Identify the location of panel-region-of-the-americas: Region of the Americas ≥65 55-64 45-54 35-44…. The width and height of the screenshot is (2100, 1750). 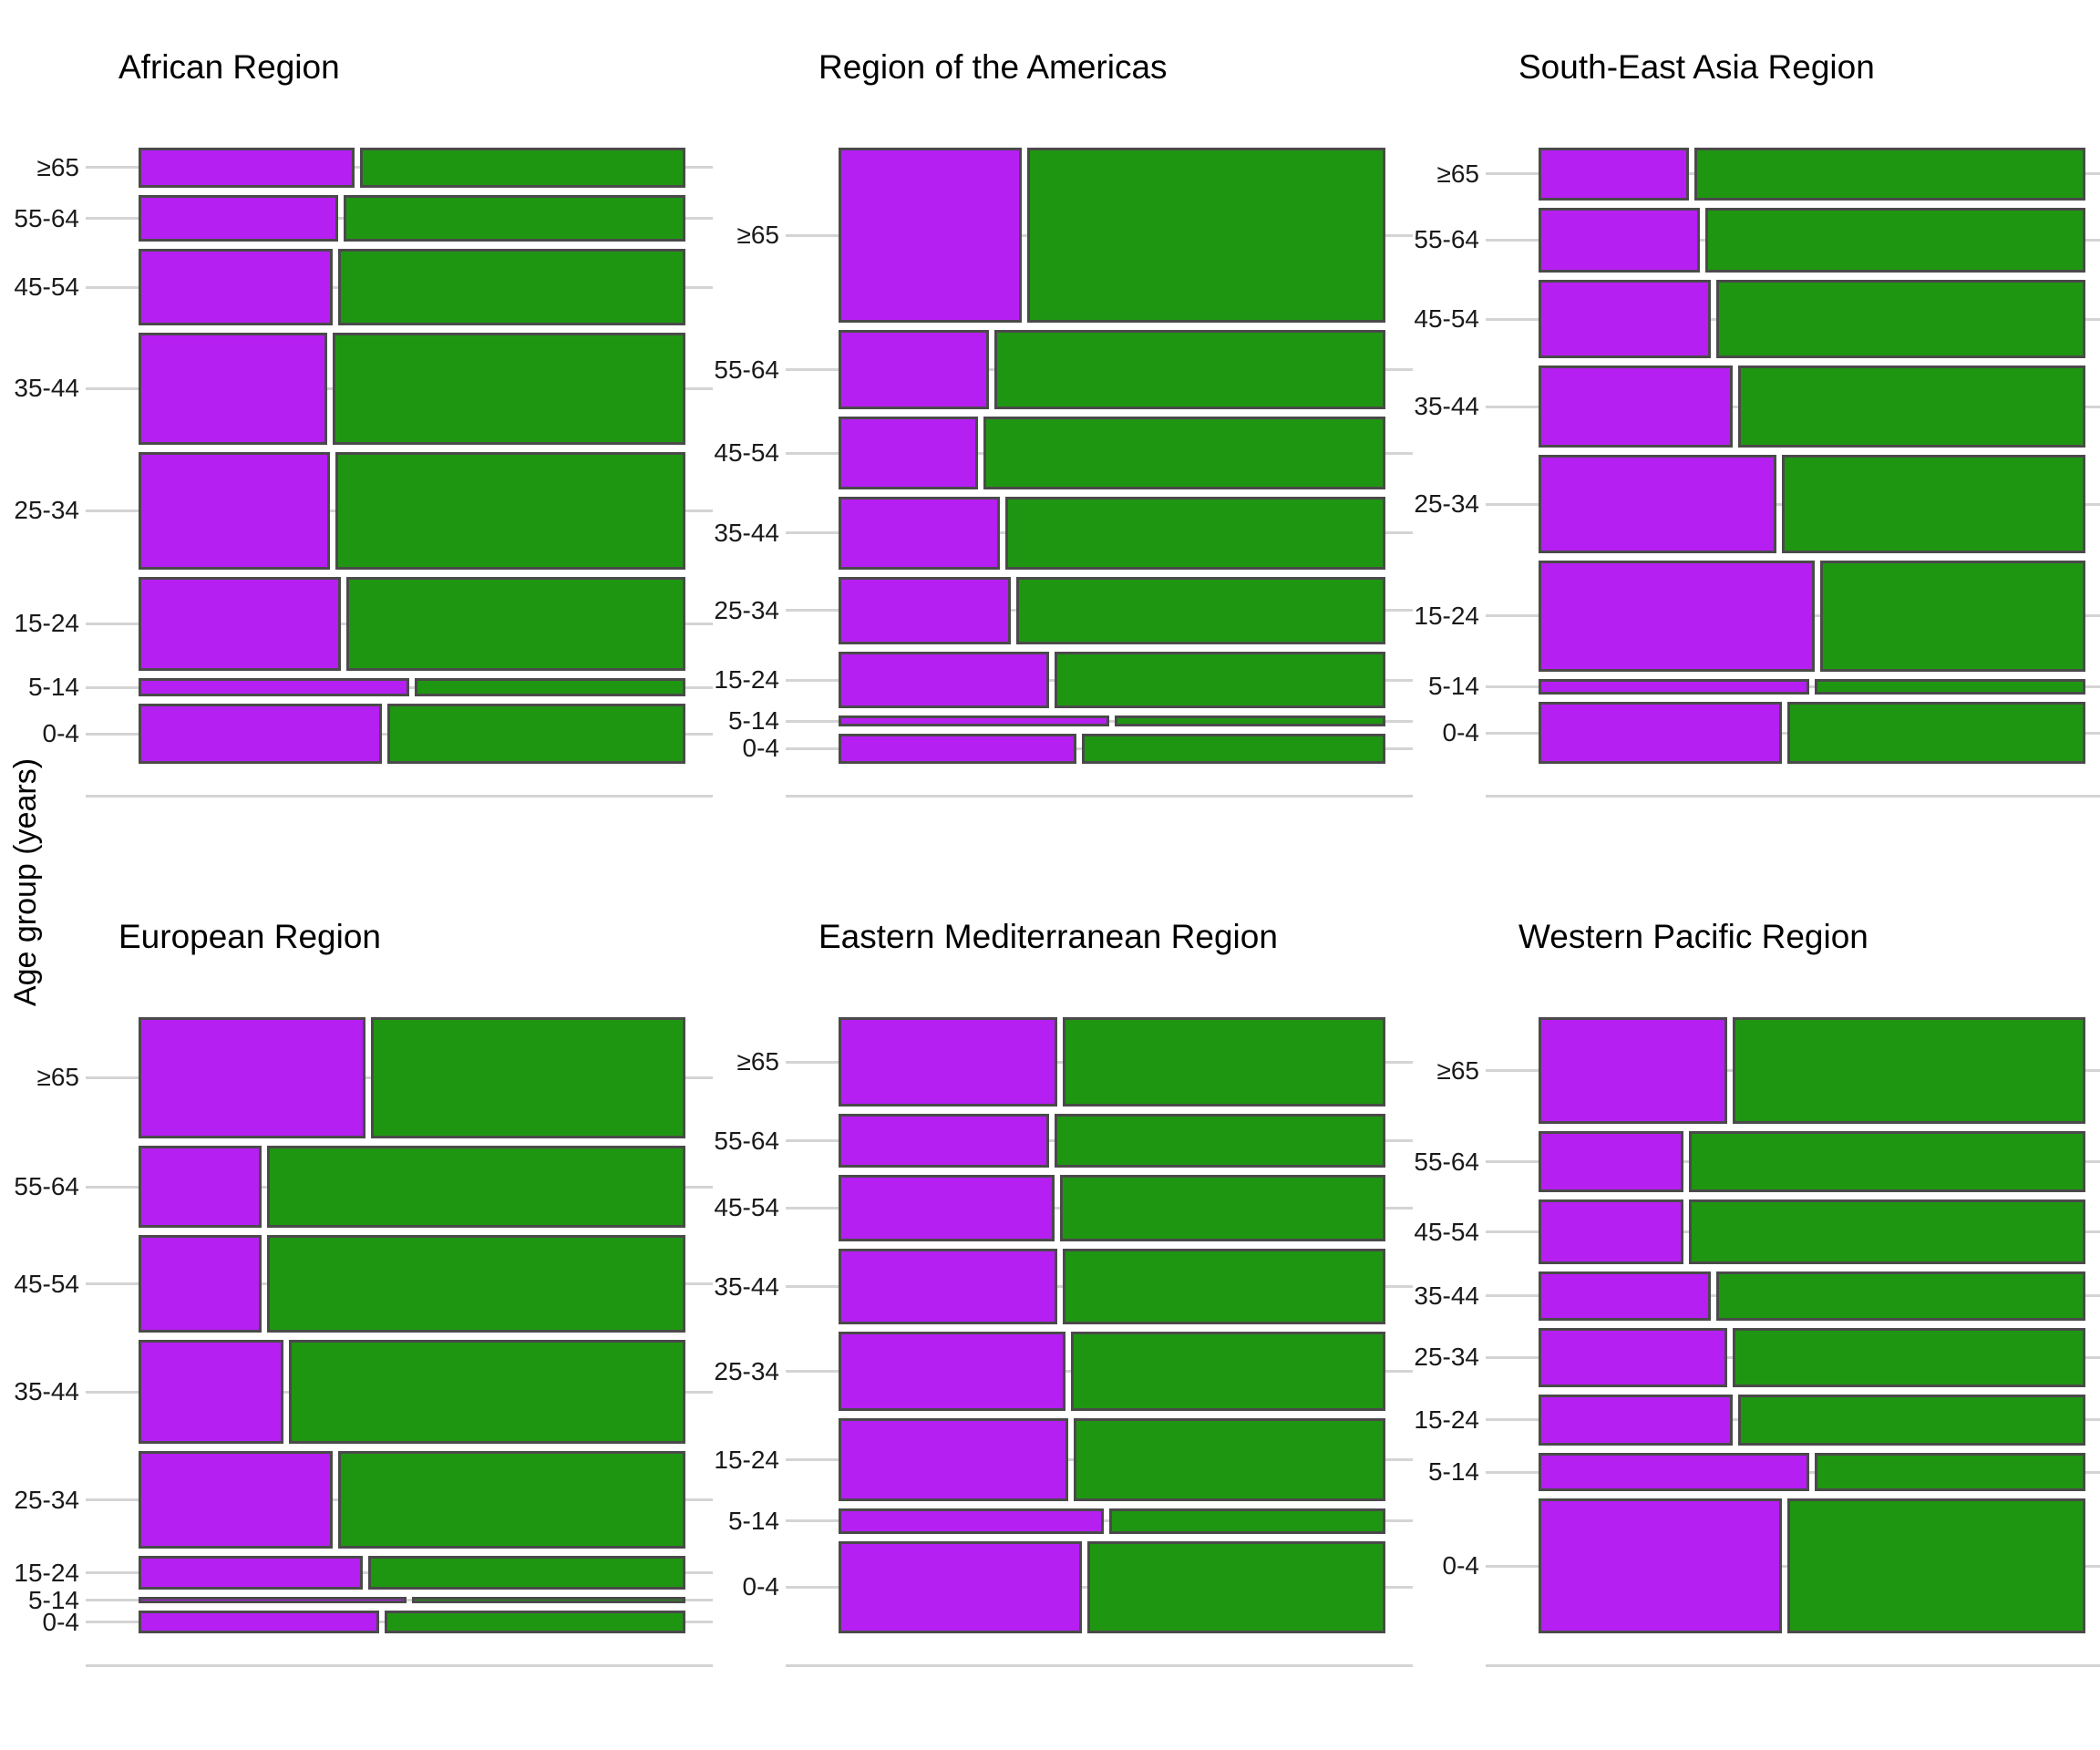
(1064, 423).